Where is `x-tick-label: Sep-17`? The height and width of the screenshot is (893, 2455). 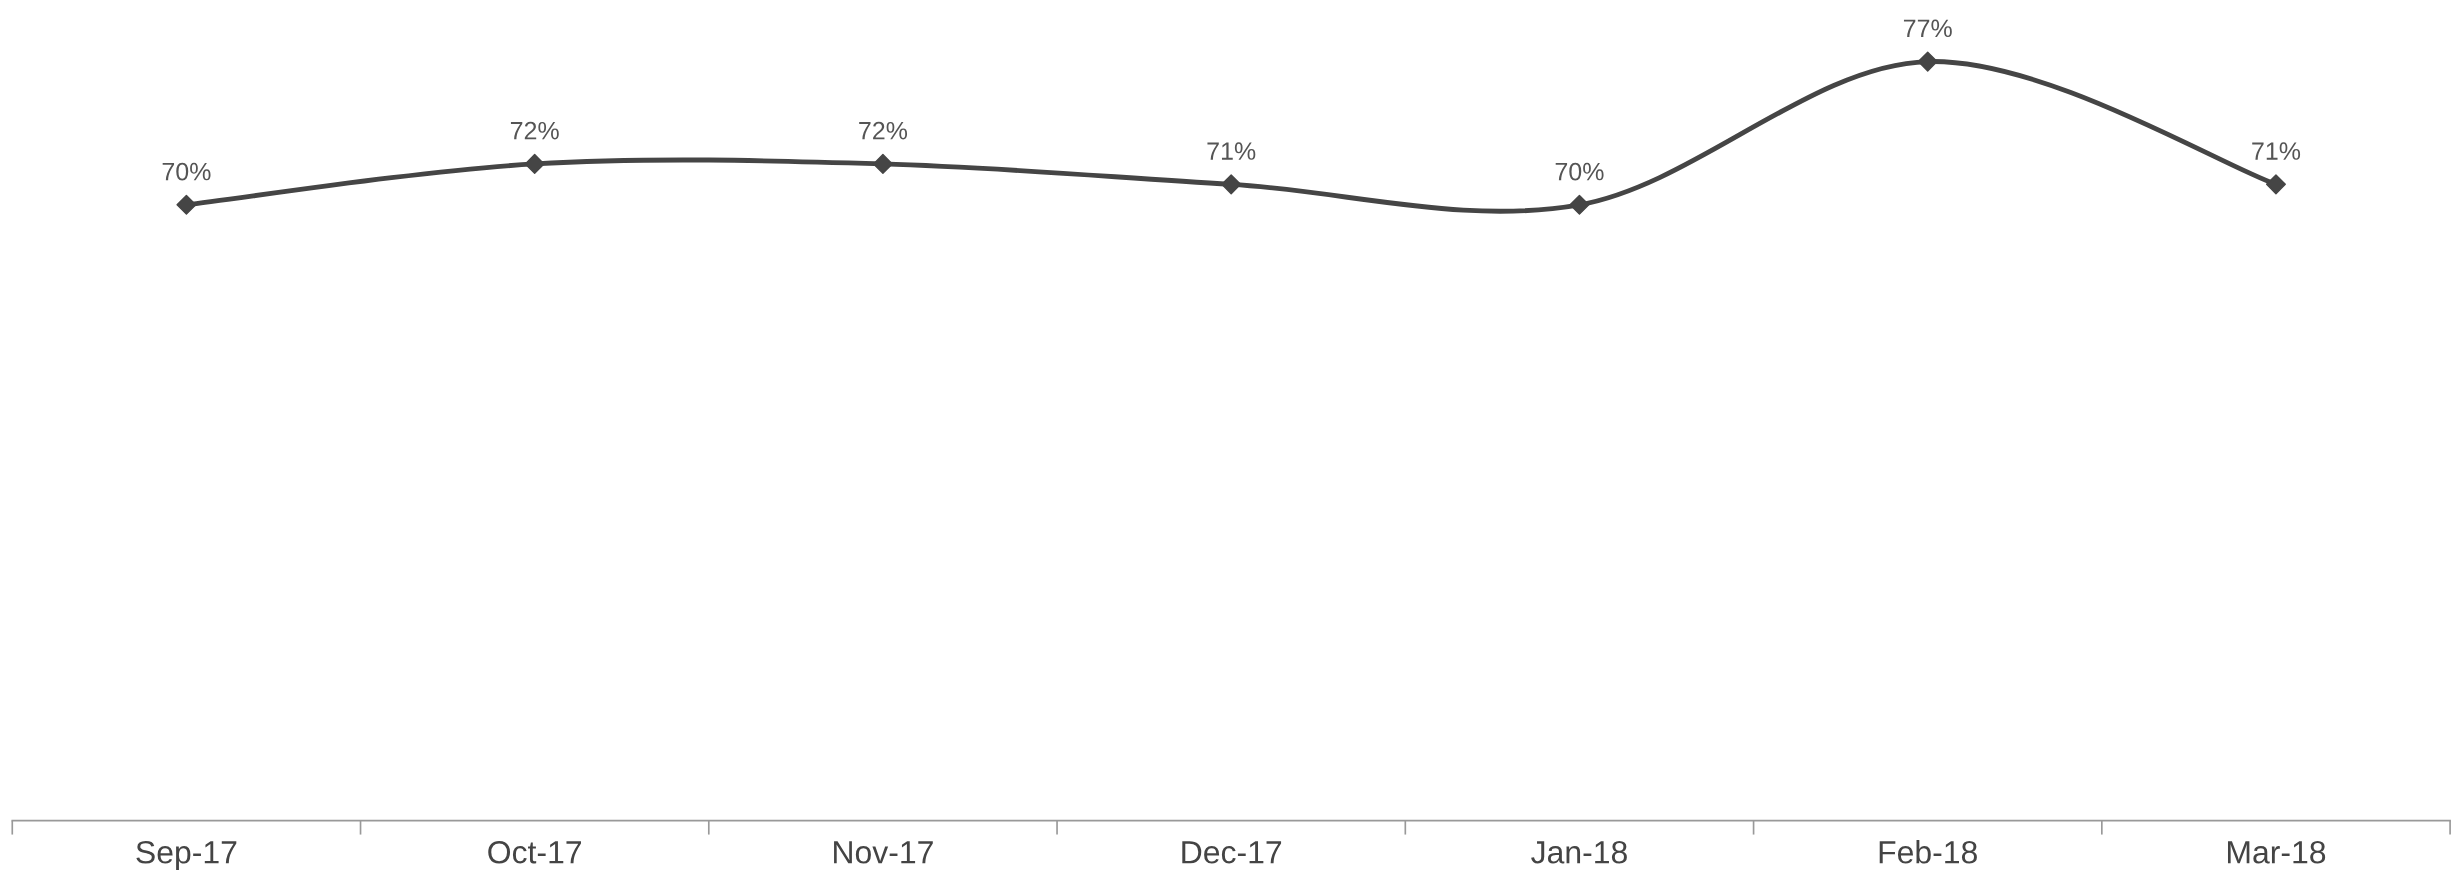 x-tick-label: Sep-17 is located at coordinates (186, 855).